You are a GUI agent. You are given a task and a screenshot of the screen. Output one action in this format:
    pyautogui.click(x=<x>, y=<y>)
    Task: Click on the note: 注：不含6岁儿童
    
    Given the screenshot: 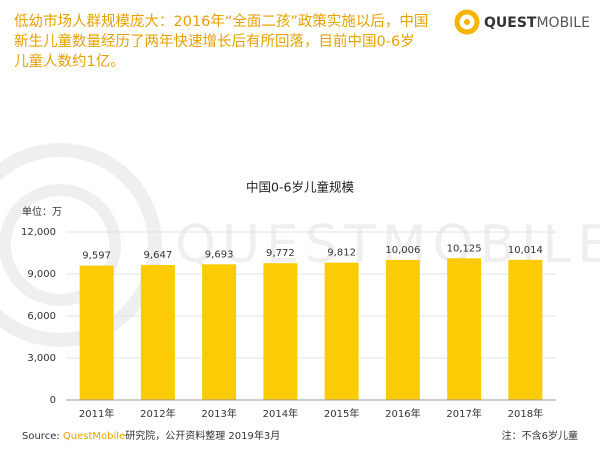 What is the action you would take?
    pyautogui.click(x=540, y=435)
    